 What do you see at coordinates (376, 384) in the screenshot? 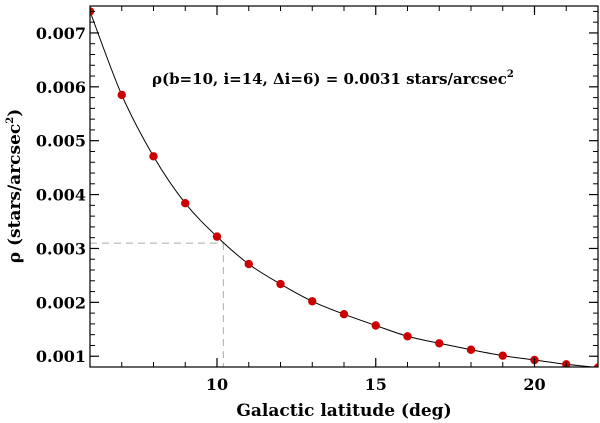
I see `x-tick-label: 15` at bounding box center [376, 384].